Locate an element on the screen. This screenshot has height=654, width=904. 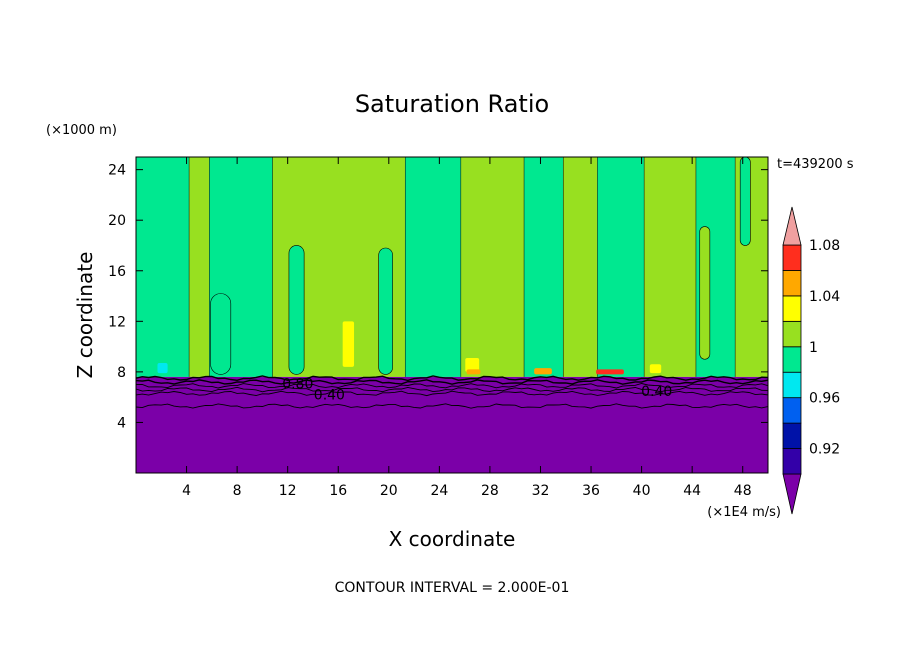
x-tick-label: 40 is located at coordinates (642, 491).